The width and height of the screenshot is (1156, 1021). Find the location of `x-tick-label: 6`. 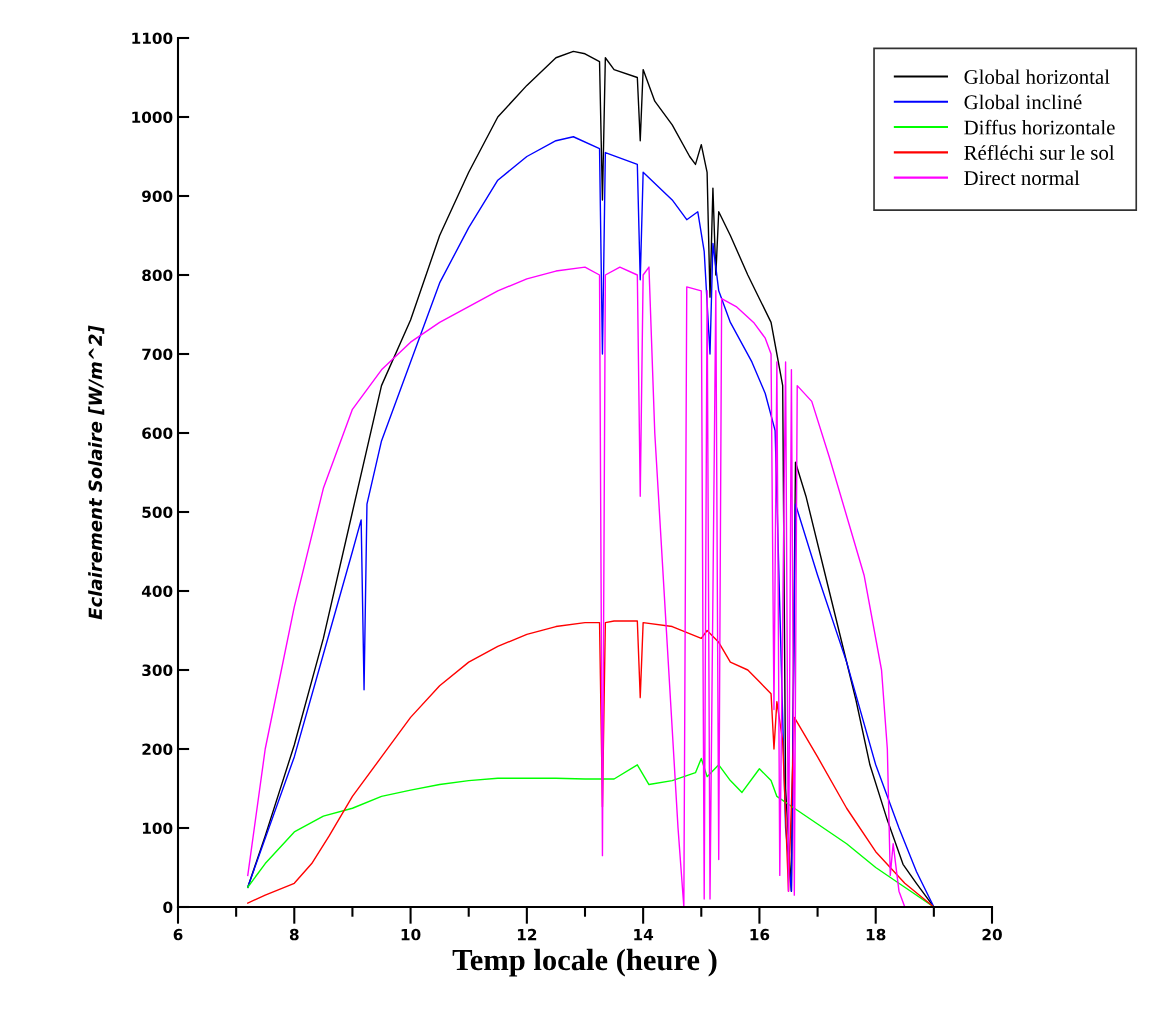

x-tick-label: 6 is located at coordinates (178, 934).